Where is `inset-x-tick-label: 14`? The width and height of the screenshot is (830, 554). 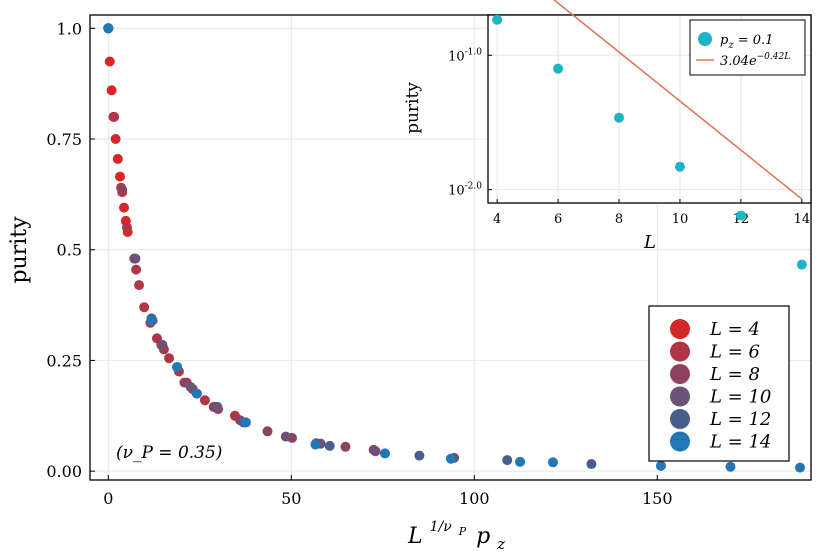 inset-x-tick-label: 14 is located at coordinates (802, 219).